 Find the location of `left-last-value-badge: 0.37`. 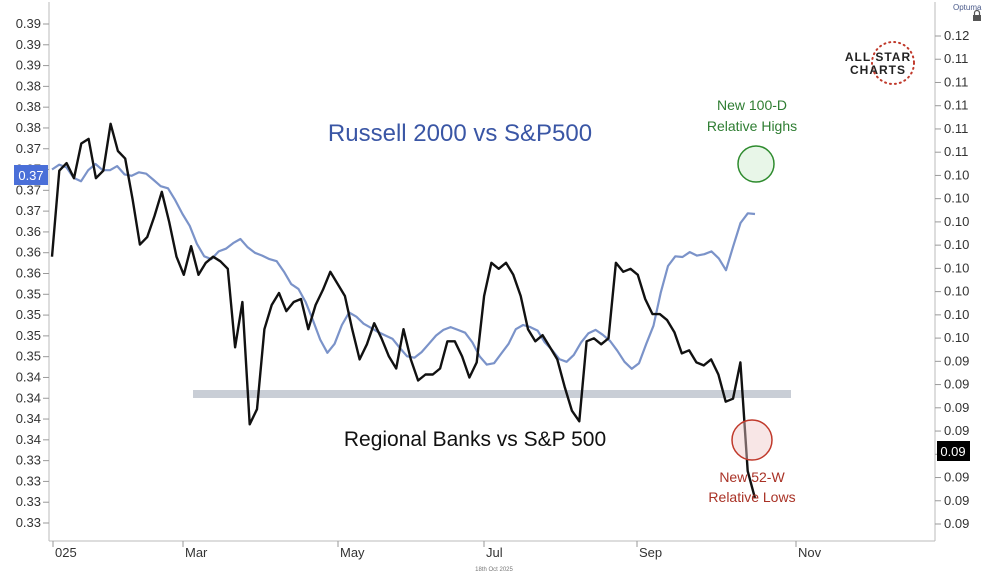

left-last-value-badge: 0.37 is located at coordinates (31, 175).